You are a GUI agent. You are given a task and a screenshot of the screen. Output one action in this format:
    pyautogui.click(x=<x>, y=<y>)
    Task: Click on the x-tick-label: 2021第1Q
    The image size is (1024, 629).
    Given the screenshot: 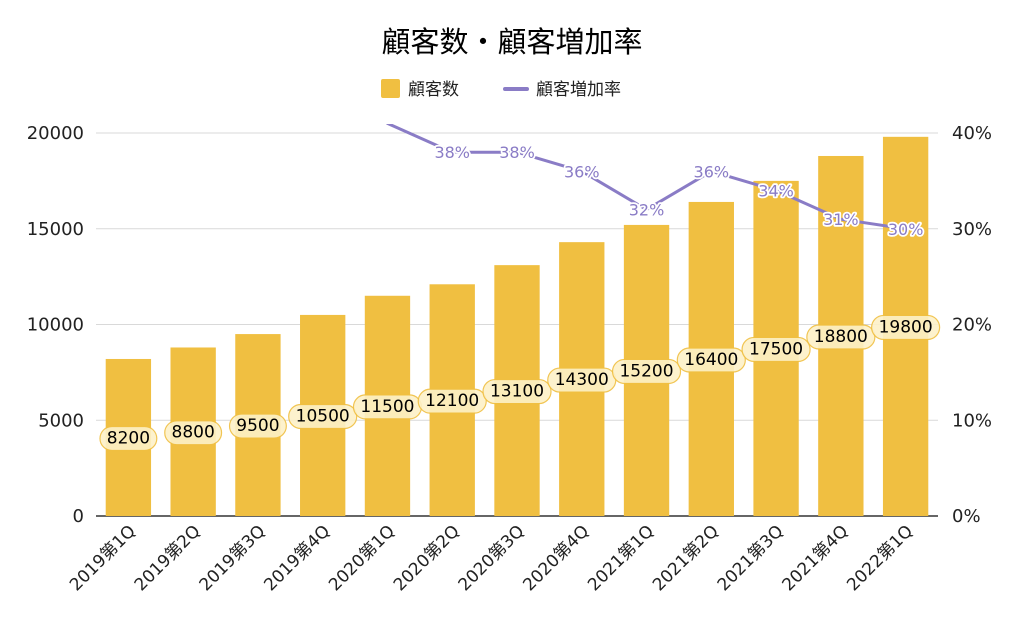 What is the action you would take?
    pyautogui.click(x=621, y=558)
    